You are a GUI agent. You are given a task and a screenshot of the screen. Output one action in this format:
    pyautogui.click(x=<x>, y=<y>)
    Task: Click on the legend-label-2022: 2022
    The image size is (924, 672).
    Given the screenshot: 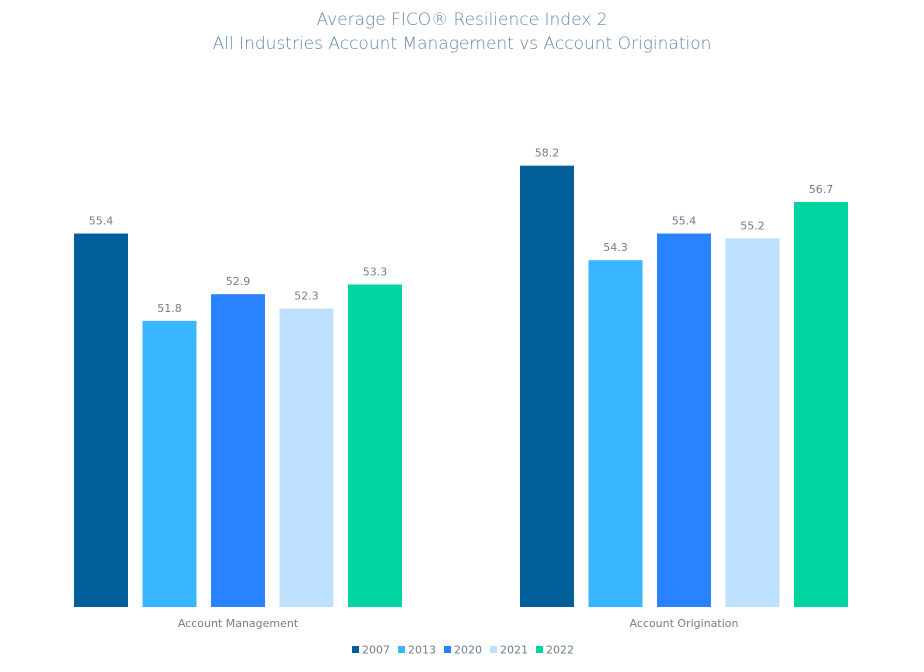 What is the action you would take?
    pyautogui.click(x=560, y=650)
    